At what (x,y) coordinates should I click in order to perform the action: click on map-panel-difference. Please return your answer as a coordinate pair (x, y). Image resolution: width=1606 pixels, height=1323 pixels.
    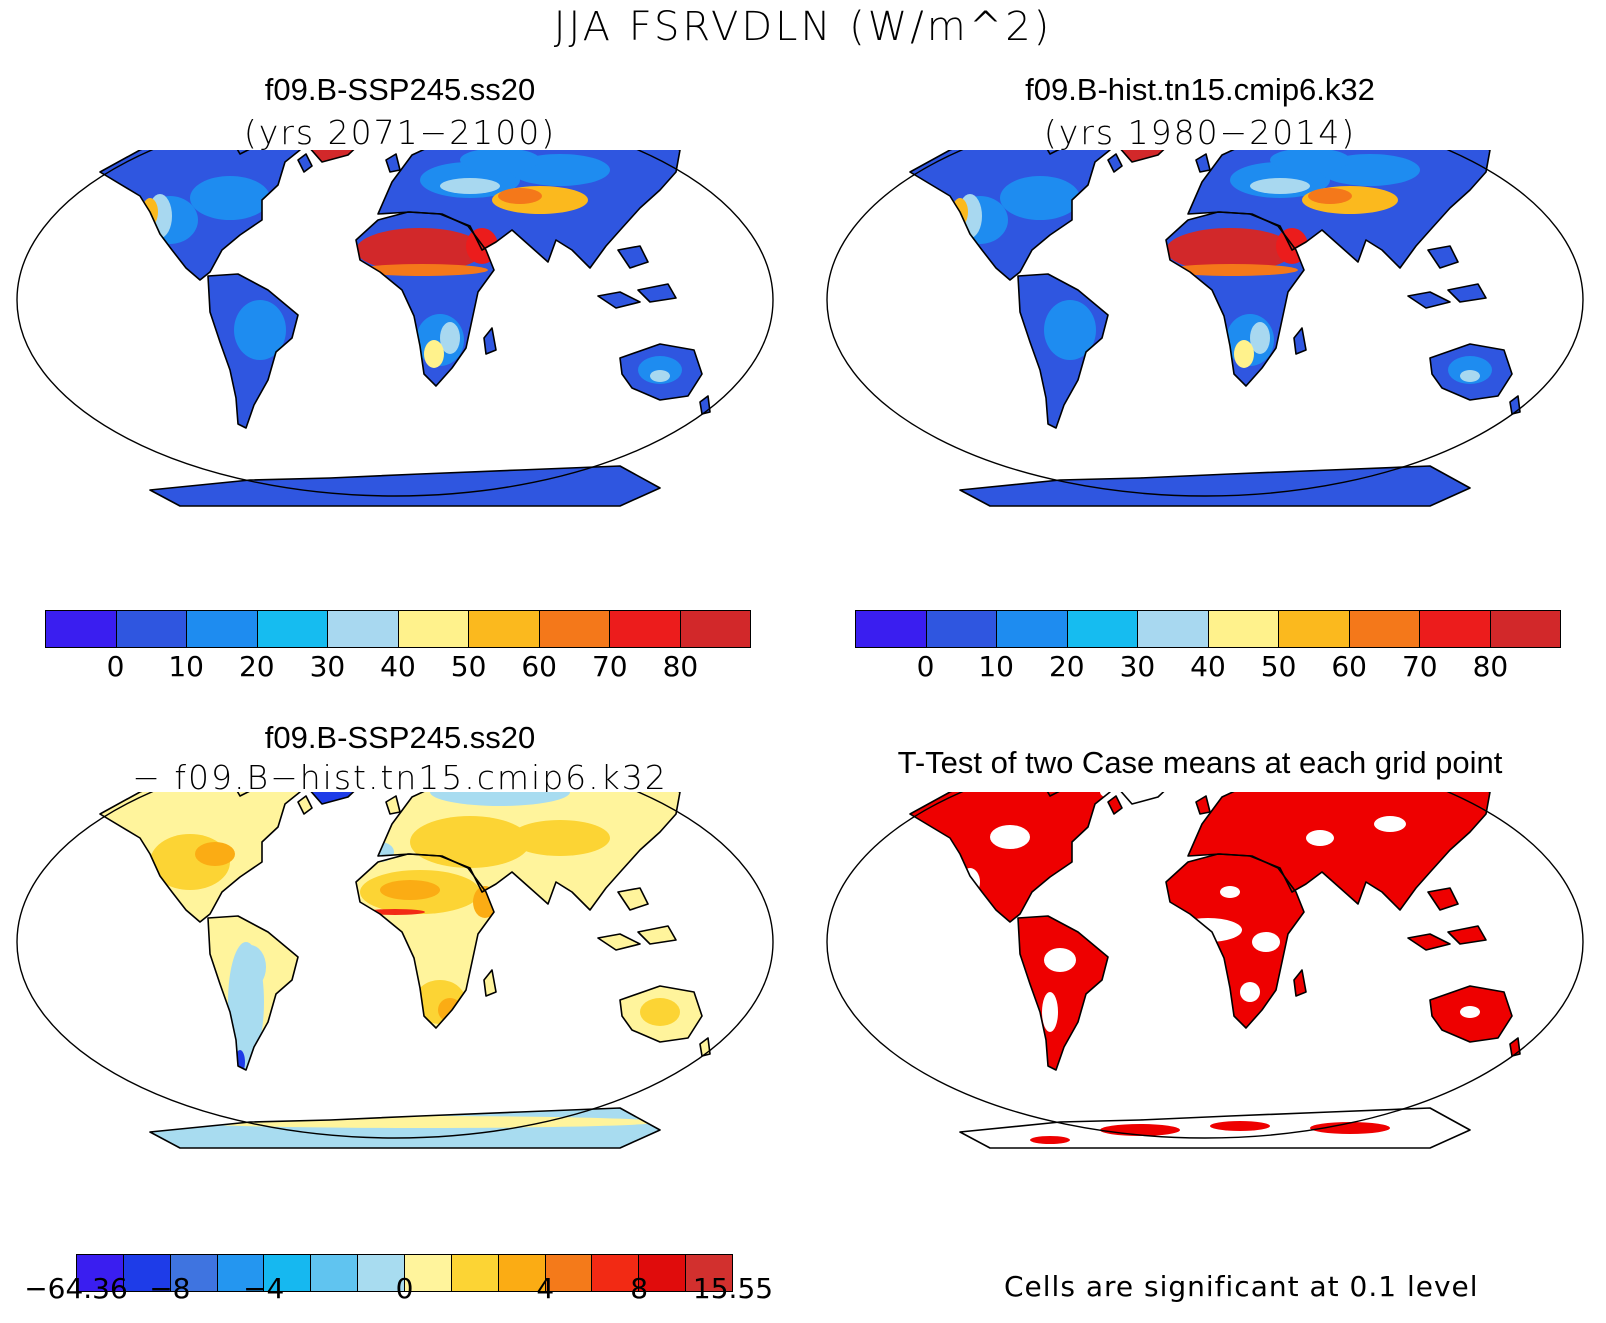
    Looking at the image, I should click on (395, 970).